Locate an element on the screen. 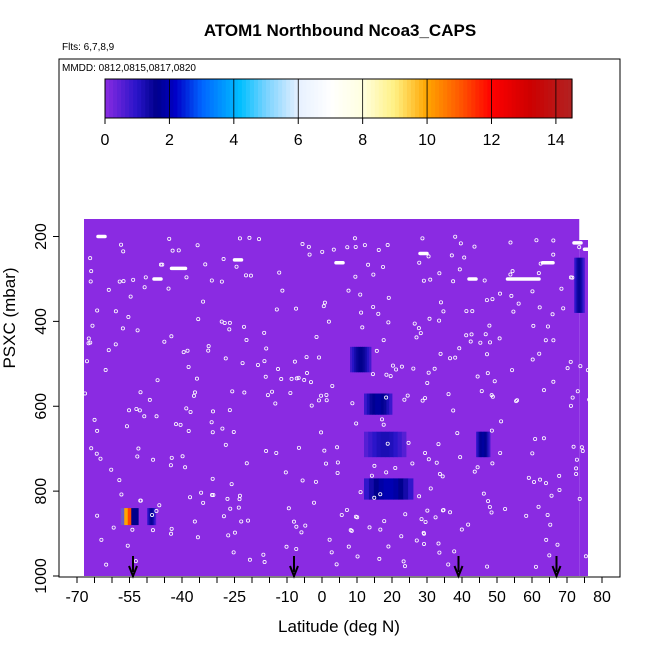  chart-title: ATOM1 Northbound Ncoa3_CAPS is located at coordinates (340, 30).